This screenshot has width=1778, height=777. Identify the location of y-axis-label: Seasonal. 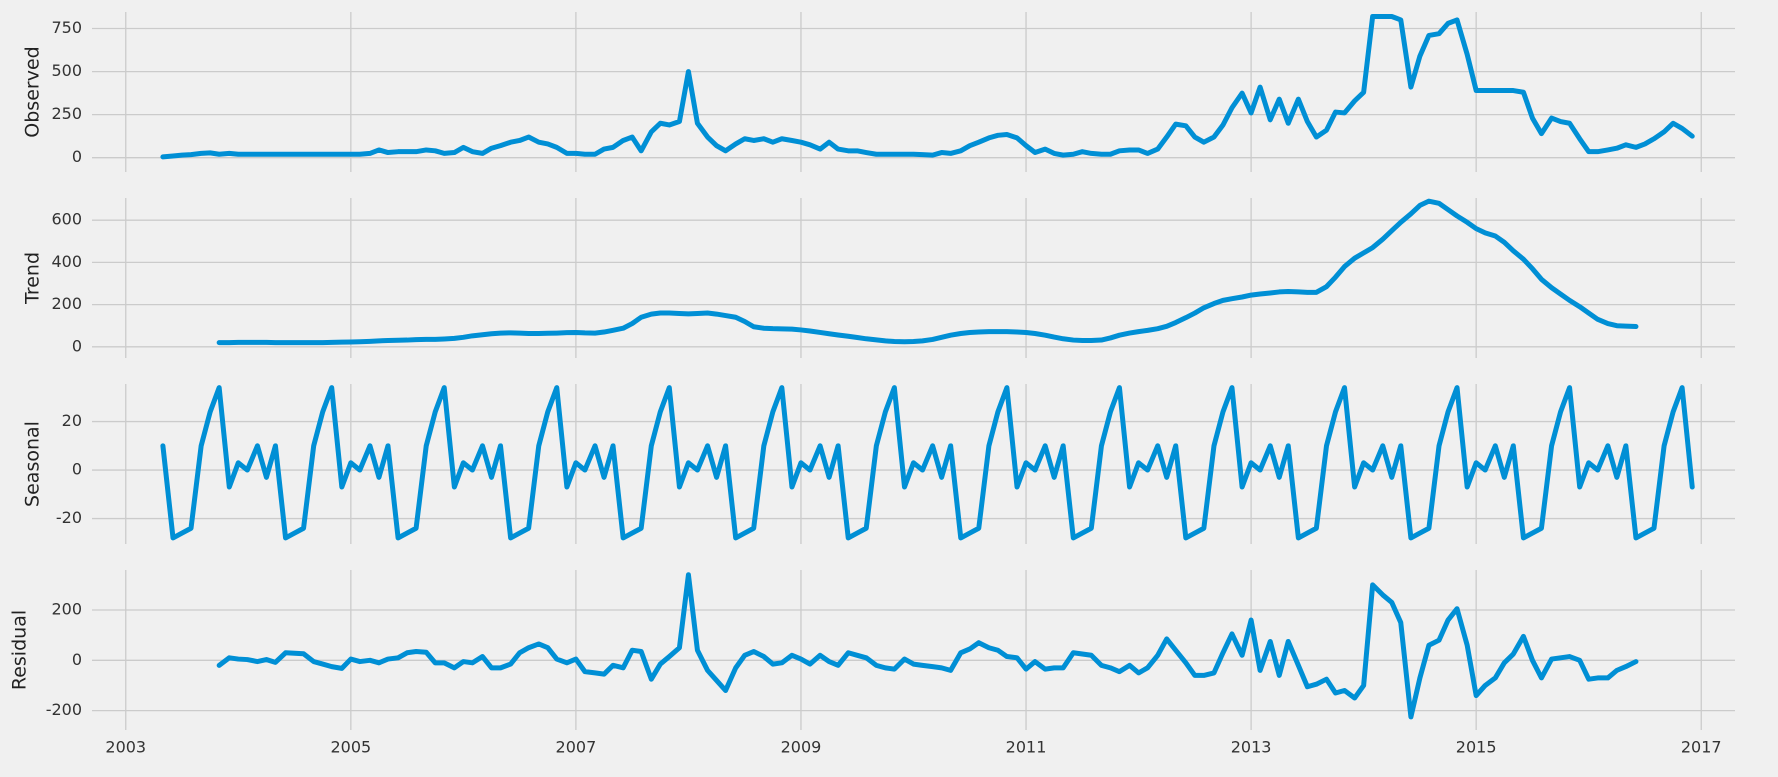
(33, 464).